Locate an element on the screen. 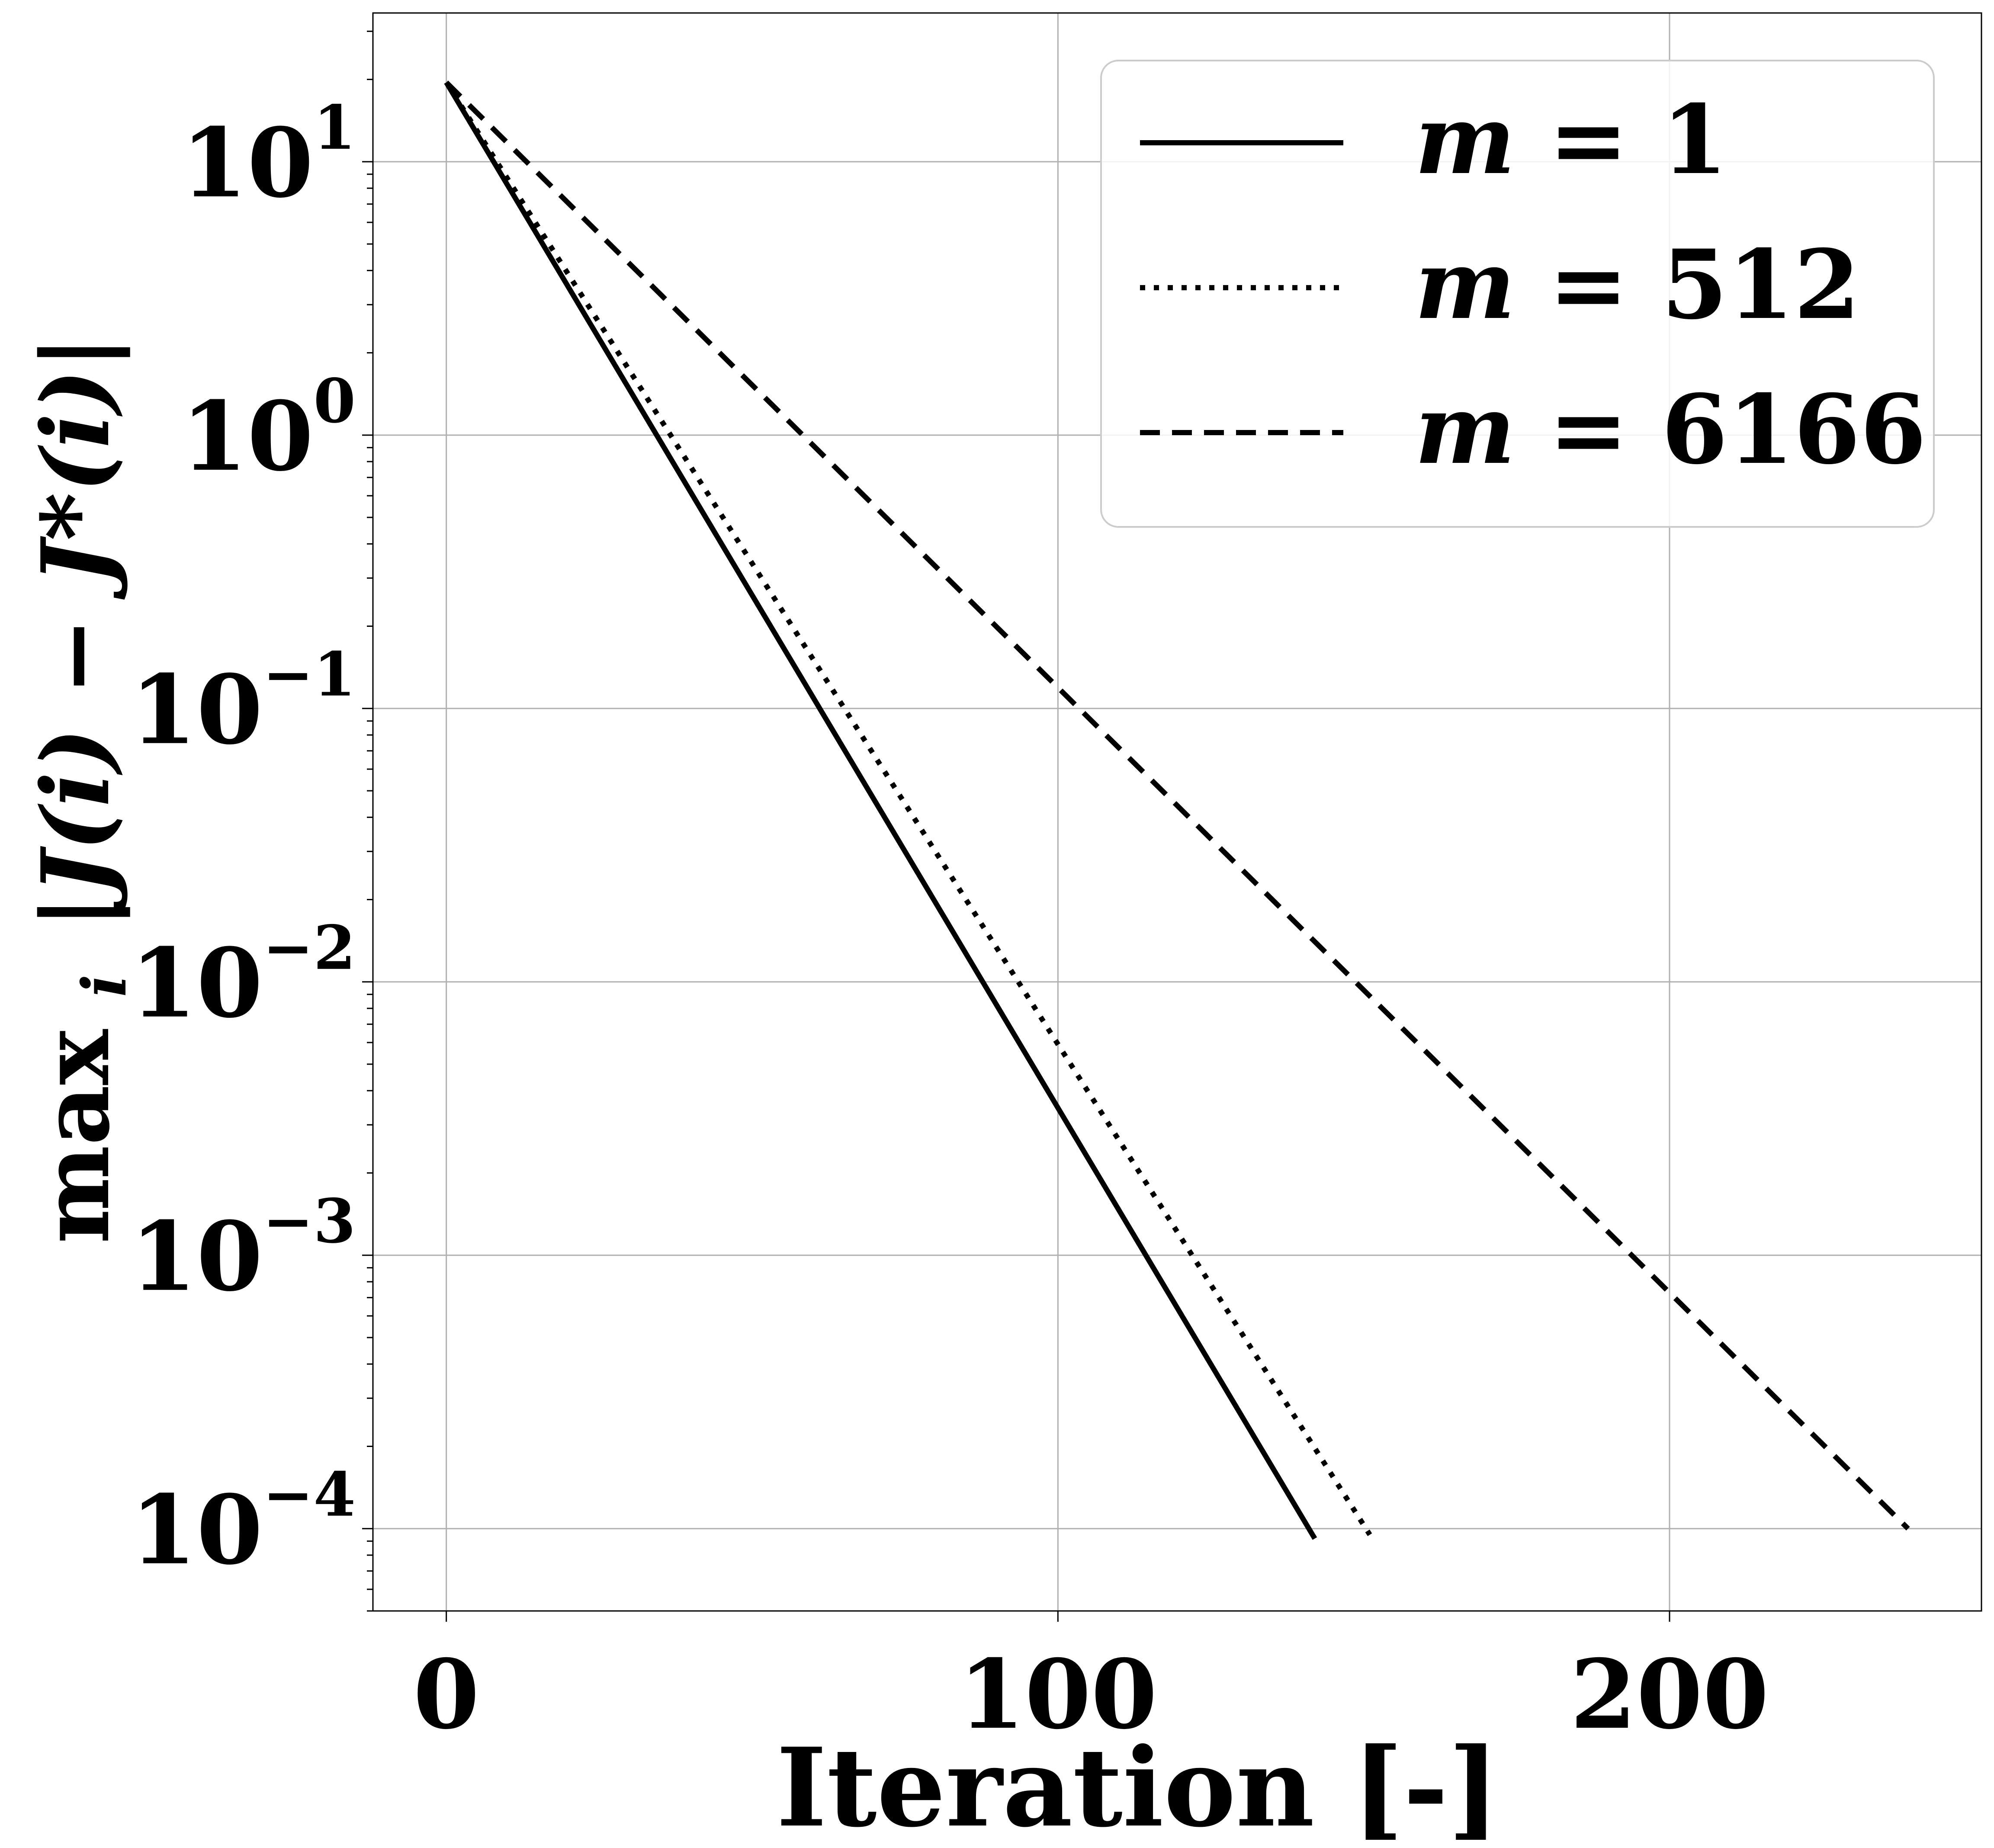 This screenshot has width=1994, height=1848. legend-label-3: m = 6166 is located at coordinates (1671, 429).